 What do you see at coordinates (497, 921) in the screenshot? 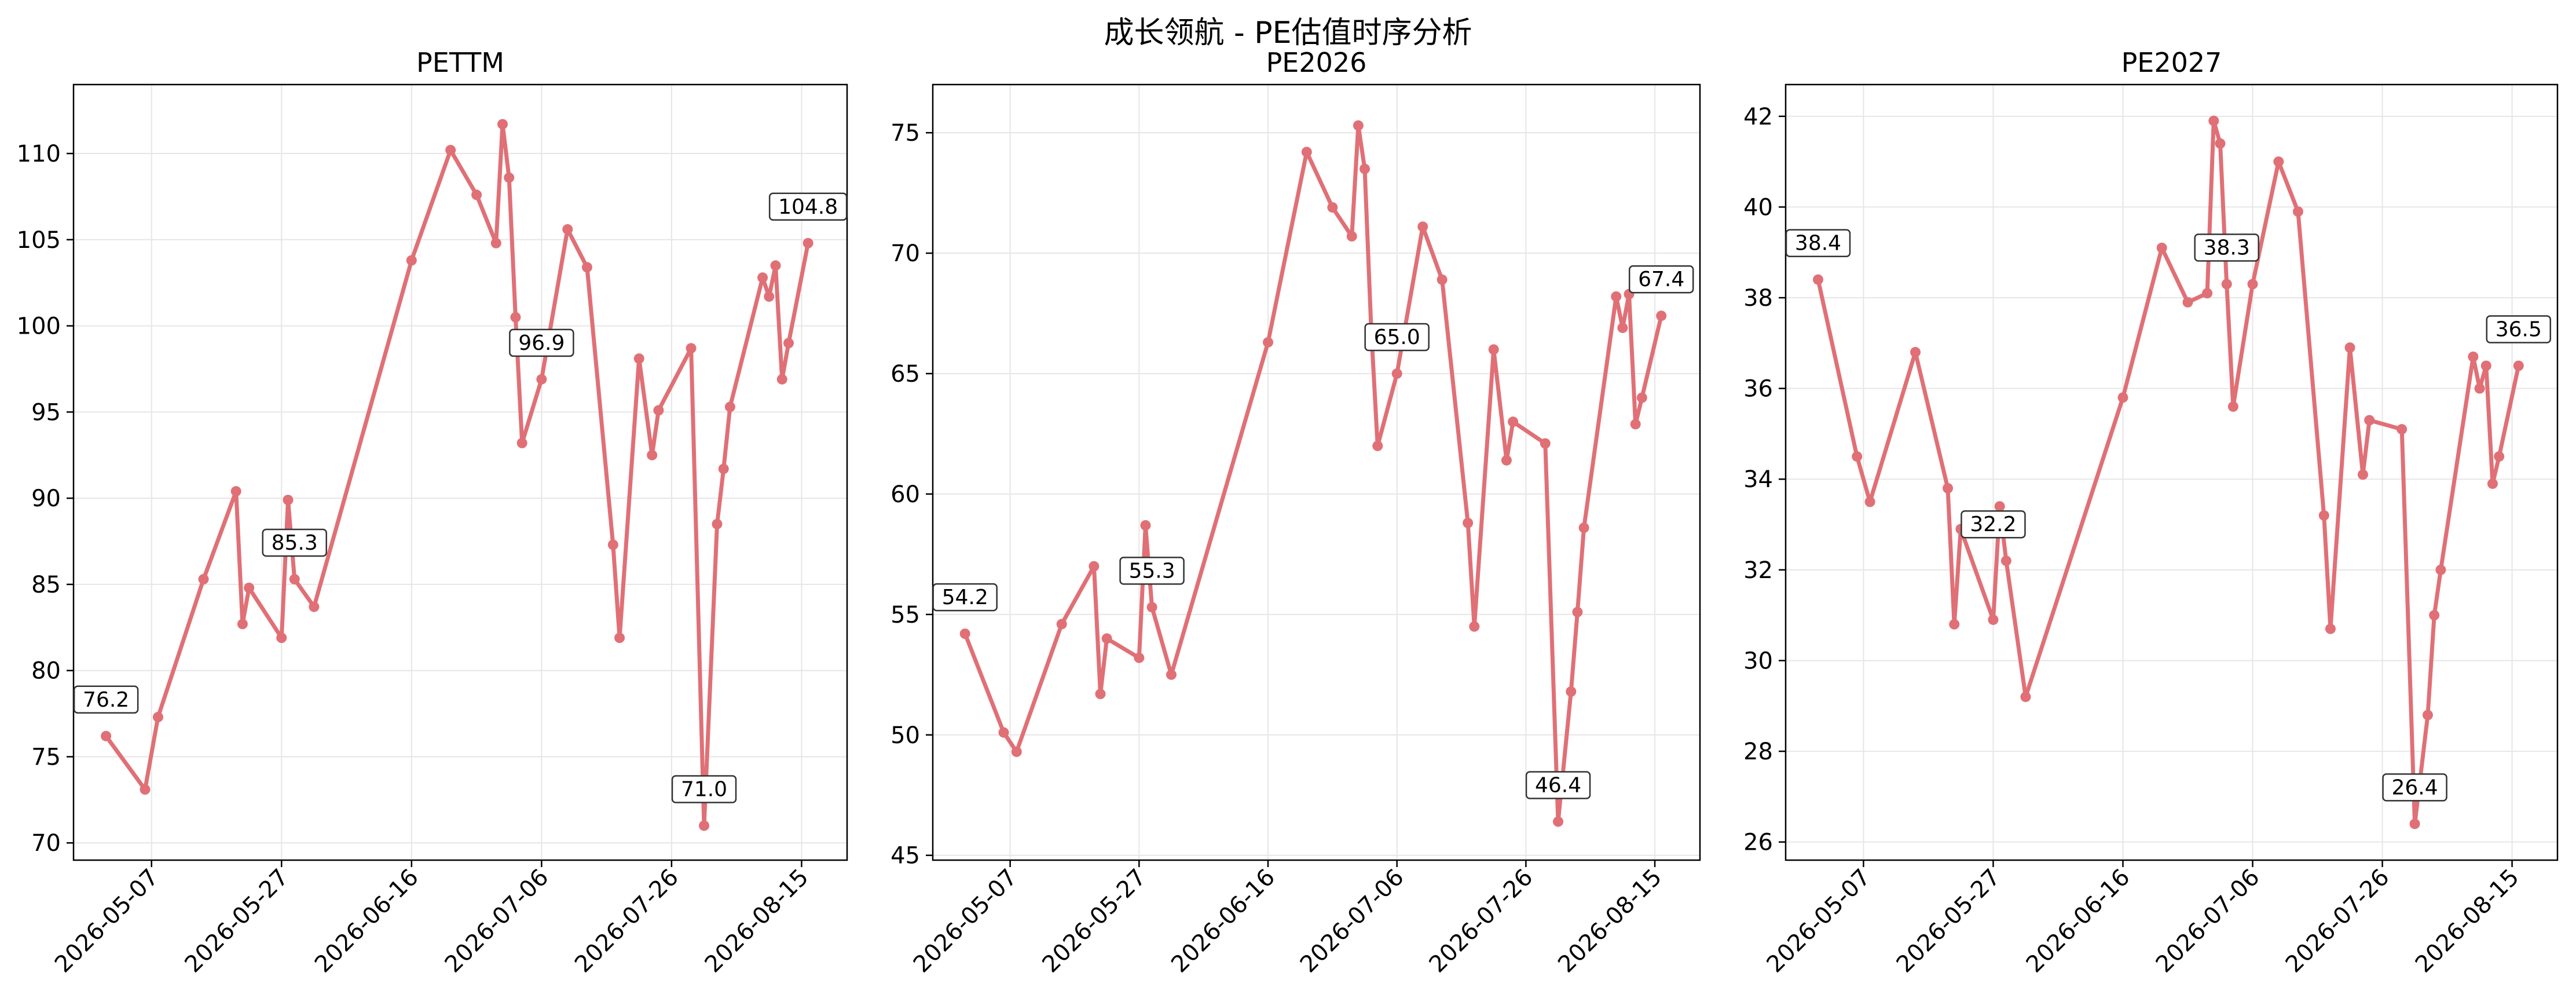
I see `x-tick-label: 2026-07-06` at bounding box center [497, 921].